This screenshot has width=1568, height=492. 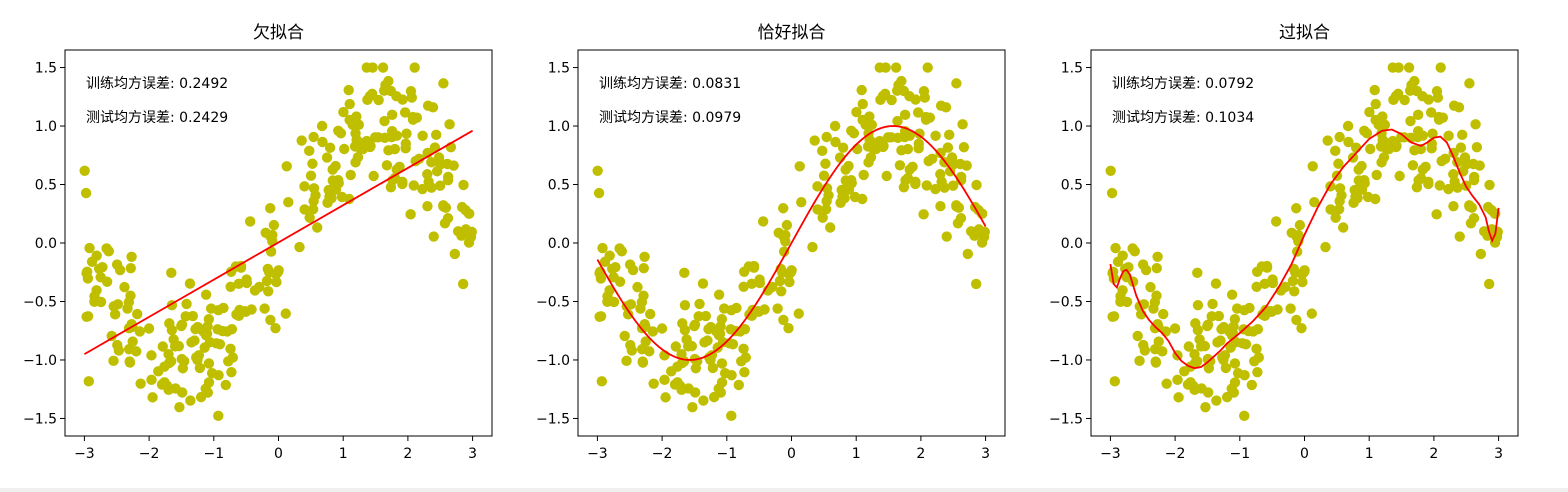 I want to click on x-tick-label: 1, so click(x=1369, y=454).